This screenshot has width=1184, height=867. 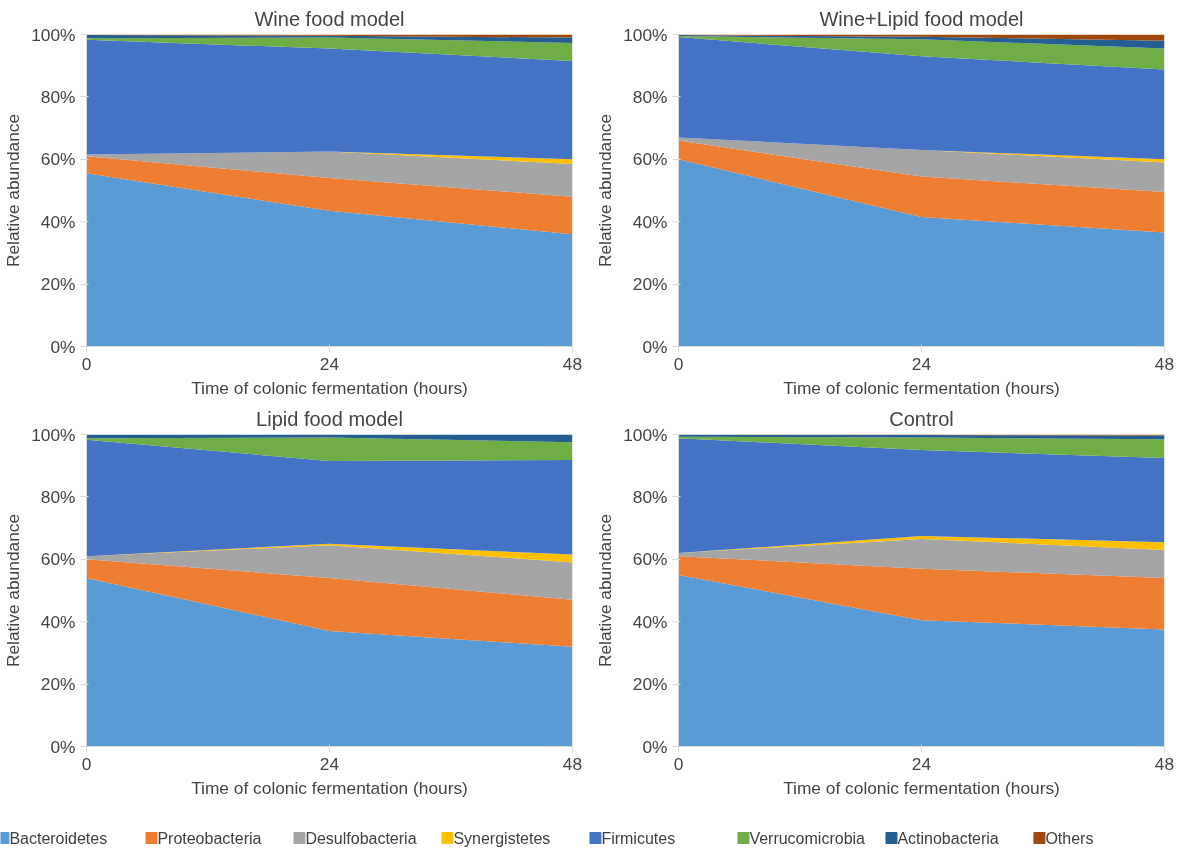 I want to click on chart-title: Control, so click(x=921, y=418).